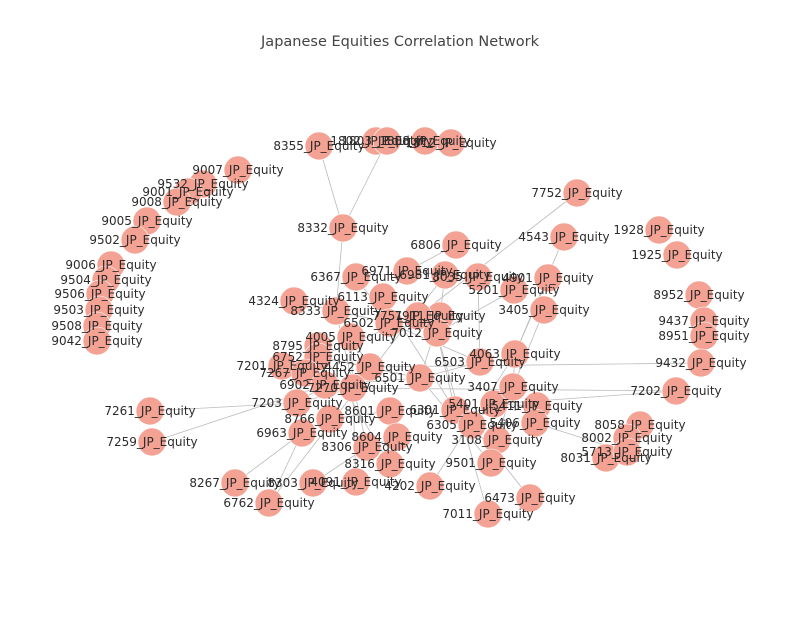  I want to click on node-label: 7751_JP_Equity, so click(417, 316).